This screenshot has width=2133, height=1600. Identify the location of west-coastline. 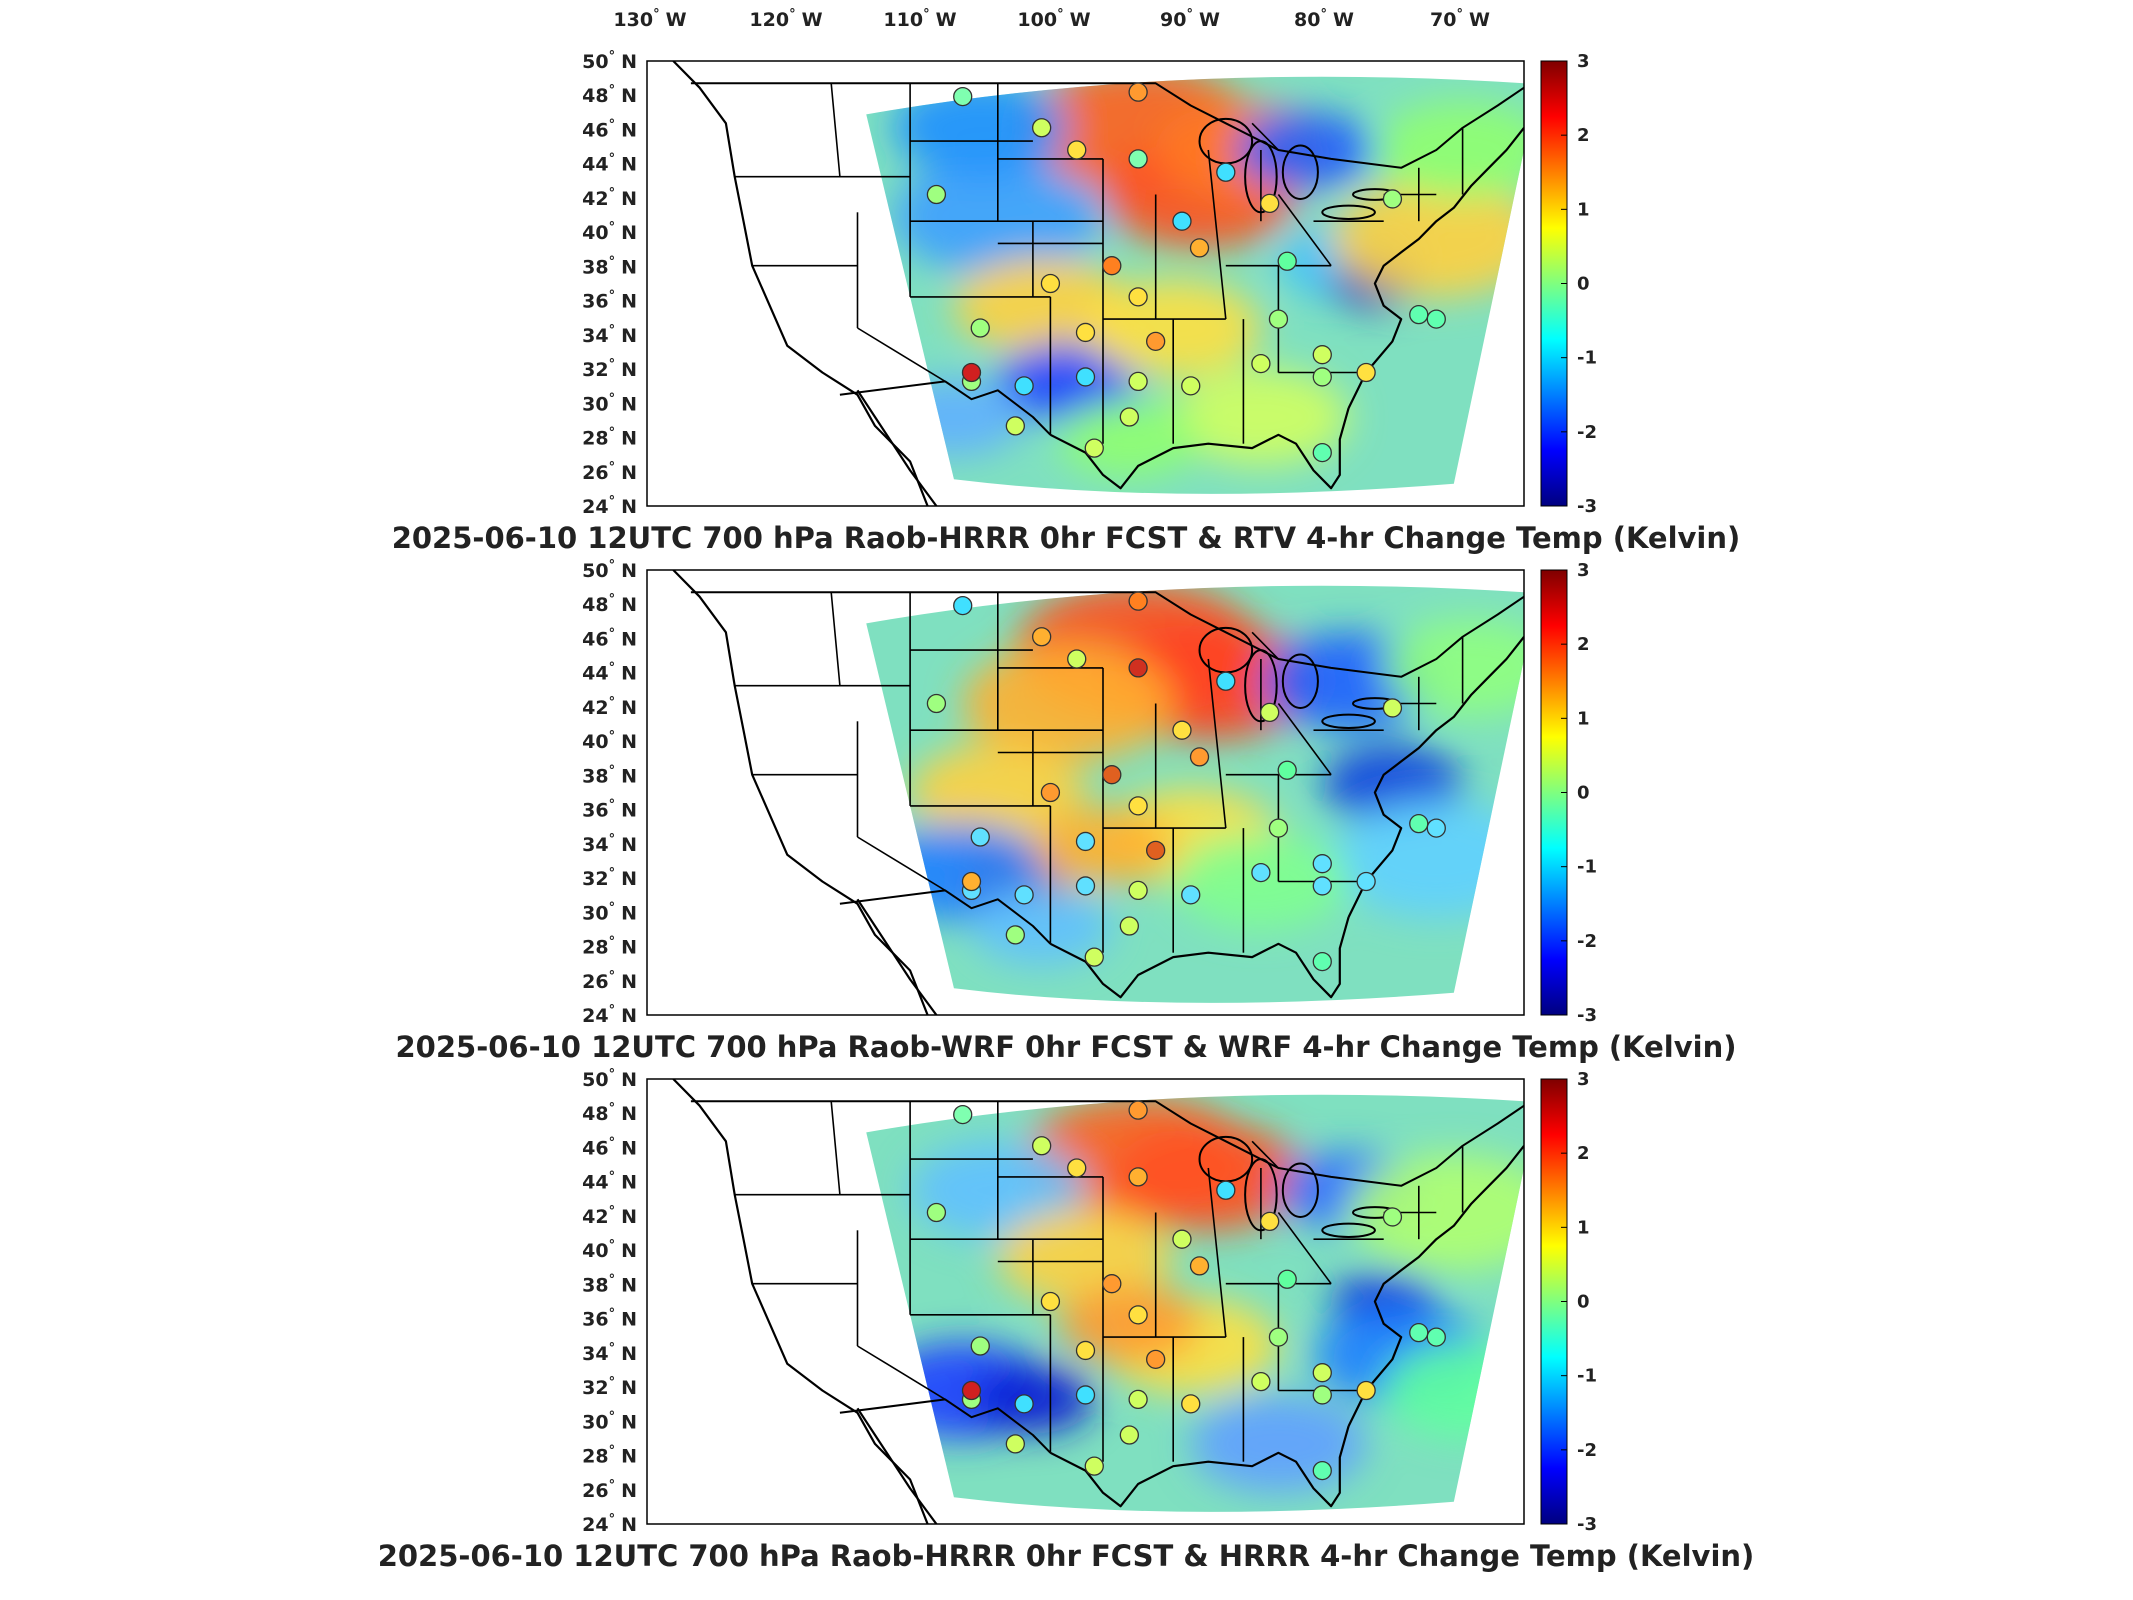
(800, 283).